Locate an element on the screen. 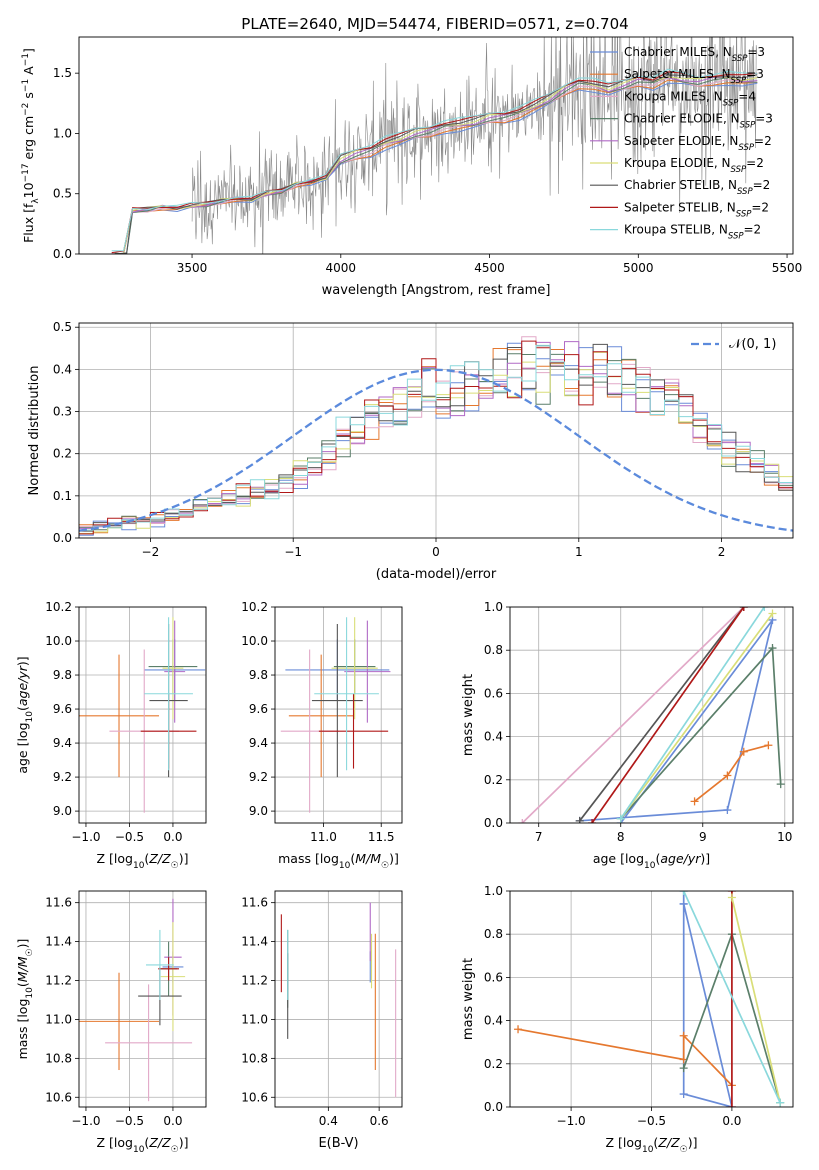  plot-area-spectrum is located at coordinates (434, 145).